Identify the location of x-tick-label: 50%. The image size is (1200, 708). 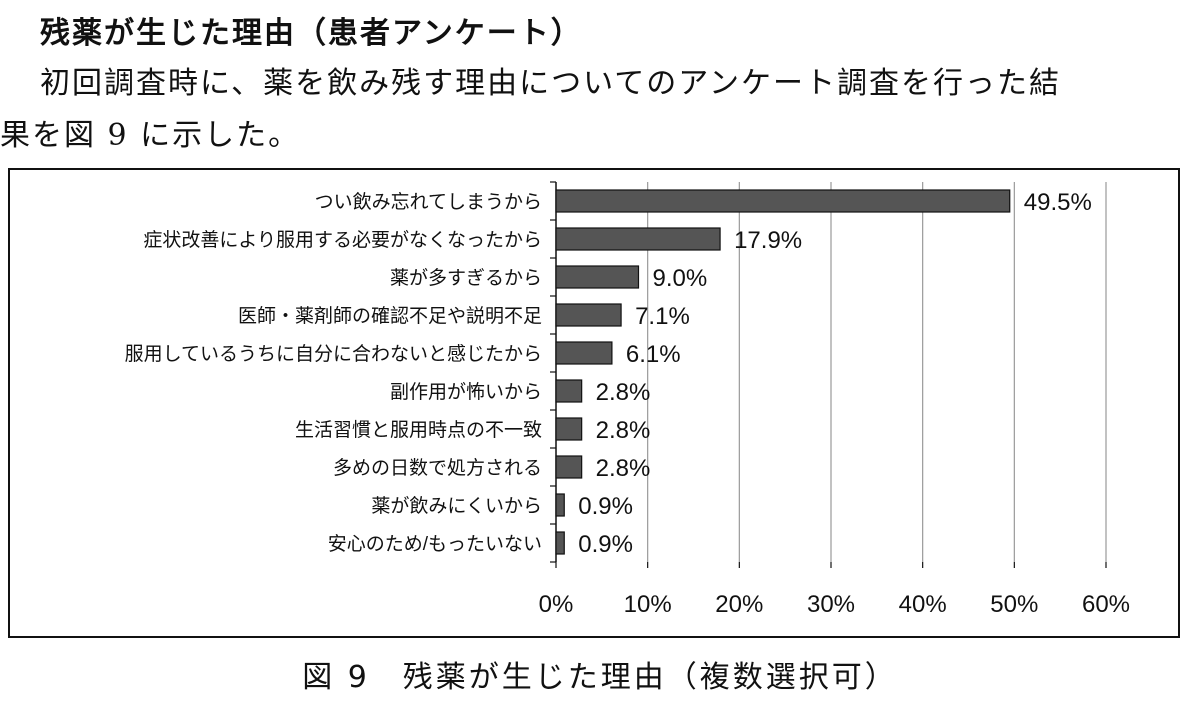
(1014, 604).